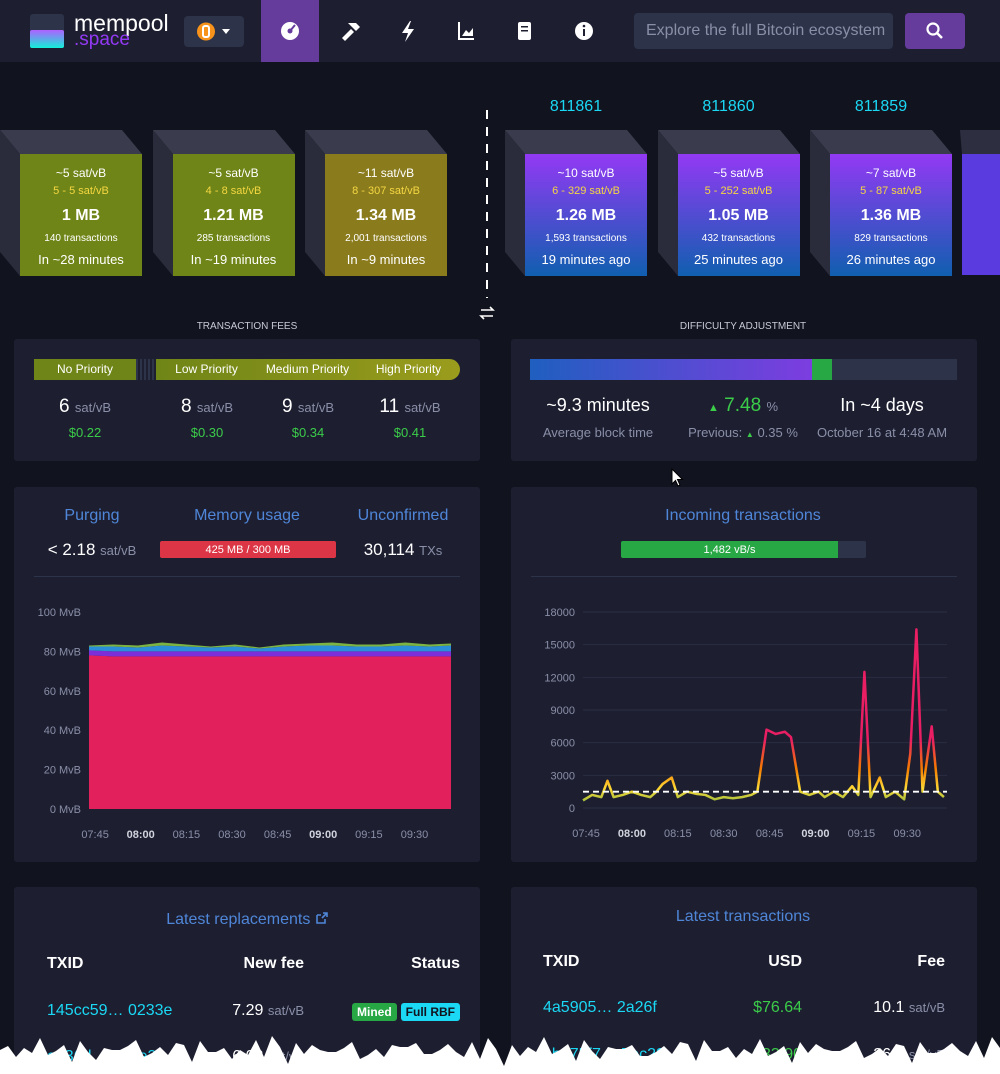  I want to click on table-header: TXID, so click(561, 961).